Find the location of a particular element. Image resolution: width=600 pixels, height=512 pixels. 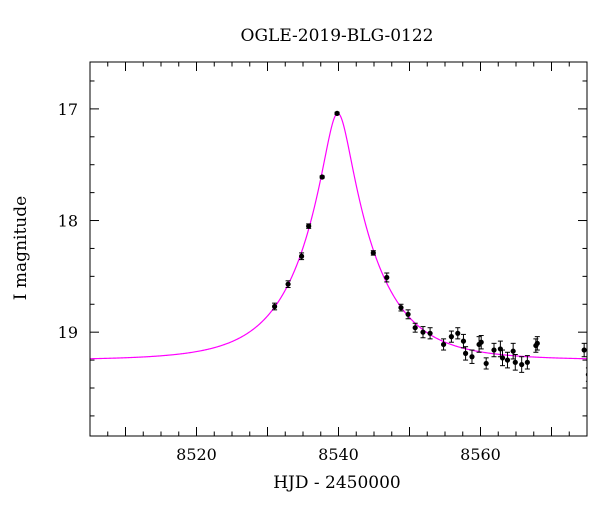

x-tick-label: 8520 is located at coordinates (196, 454).